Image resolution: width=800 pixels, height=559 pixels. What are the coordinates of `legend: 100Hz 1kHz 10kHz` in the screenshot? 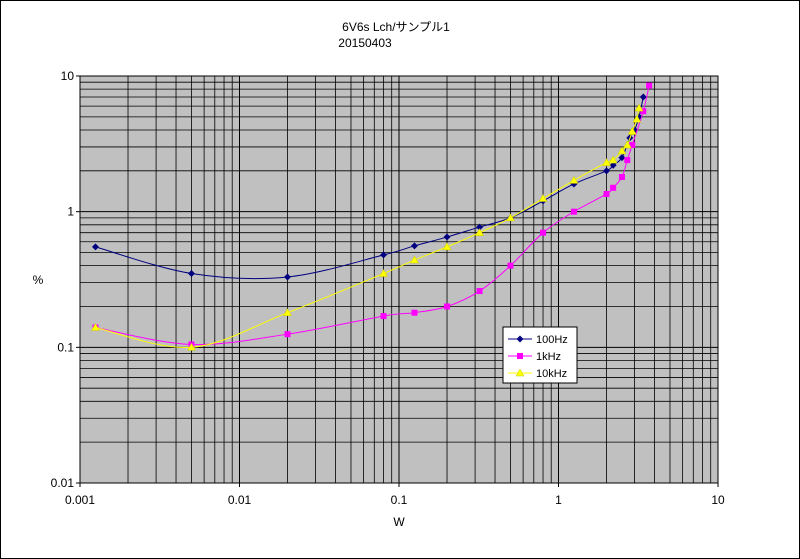 It's located at (540, 355).